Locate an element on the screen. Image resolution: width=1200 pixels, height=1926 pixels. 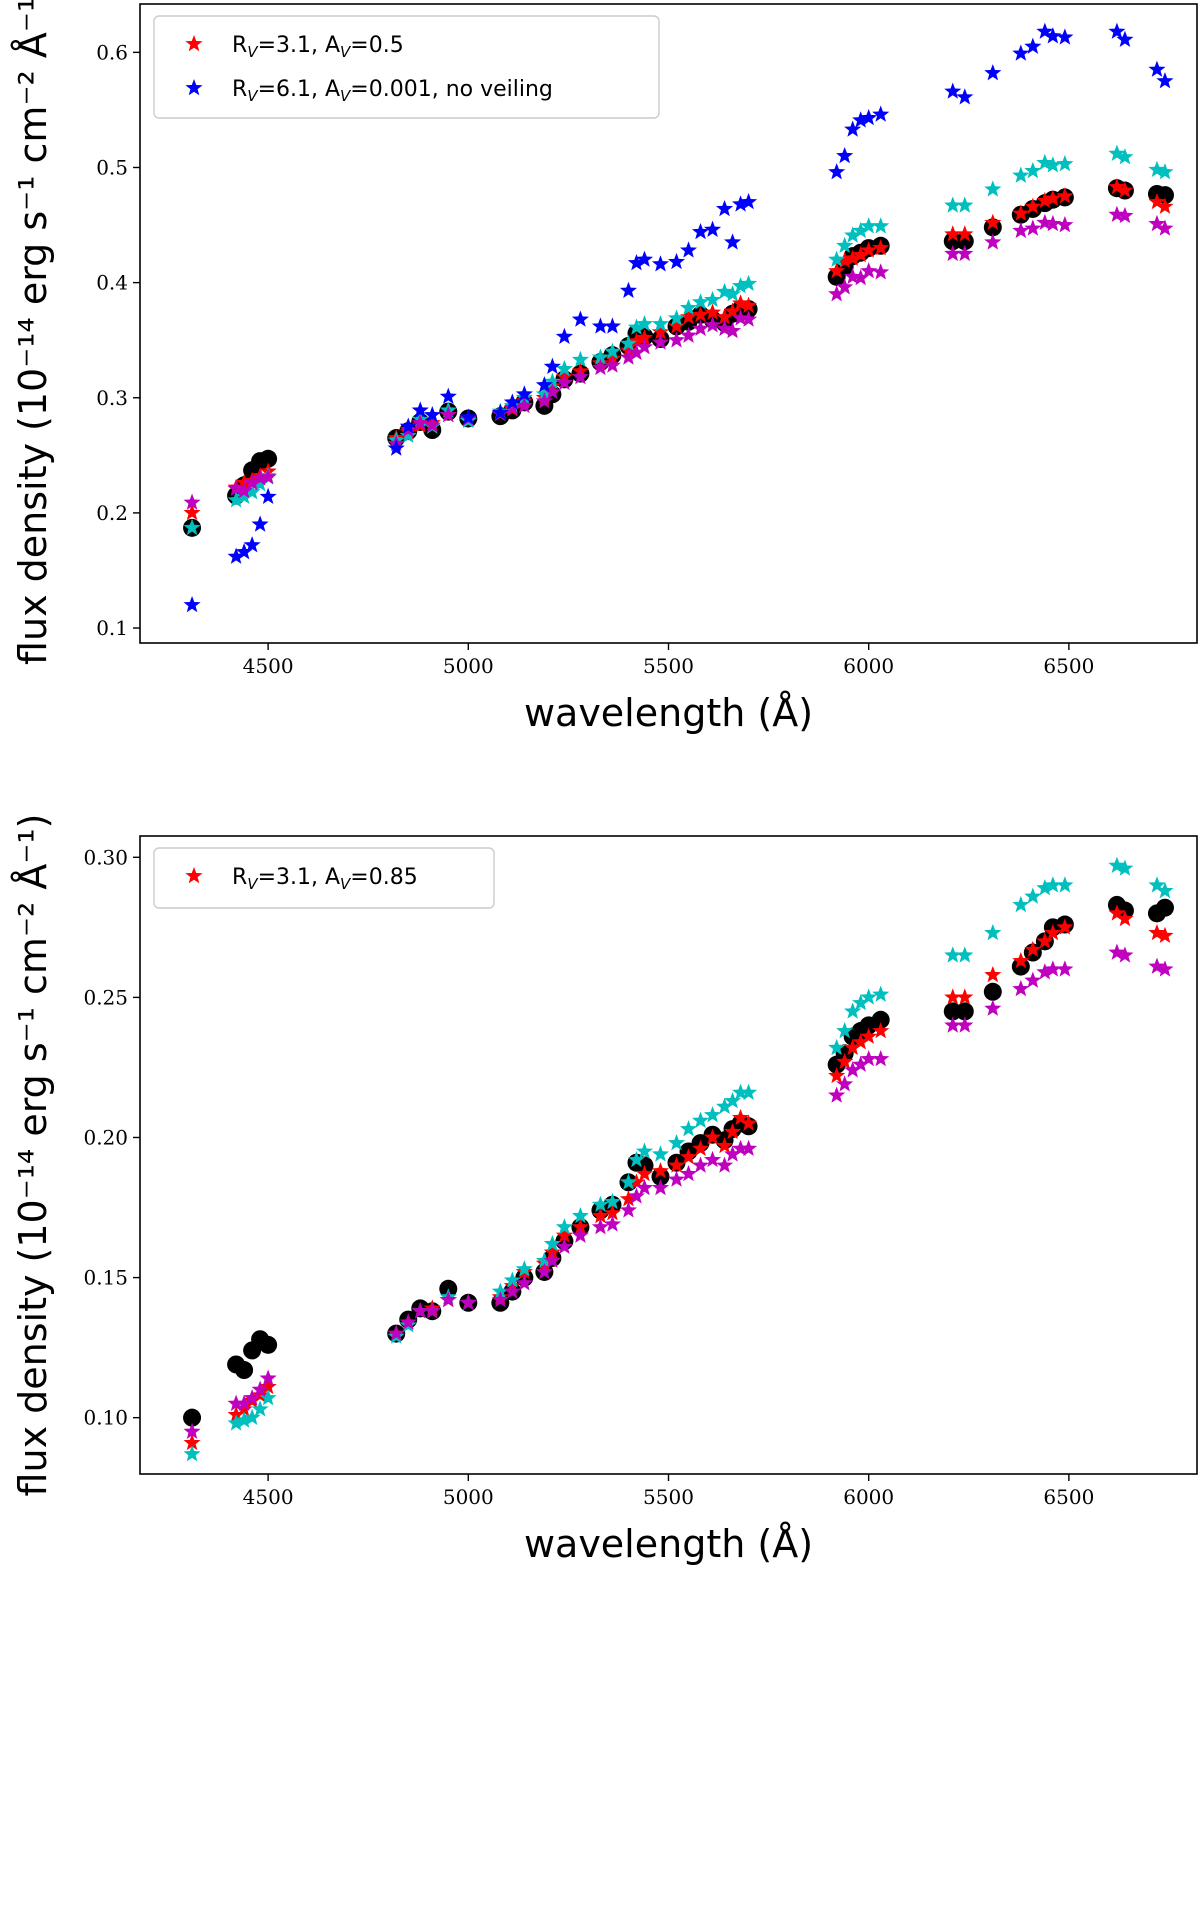
x-axis-label: wavelength (Å) is located at coordinates (668, 1544).